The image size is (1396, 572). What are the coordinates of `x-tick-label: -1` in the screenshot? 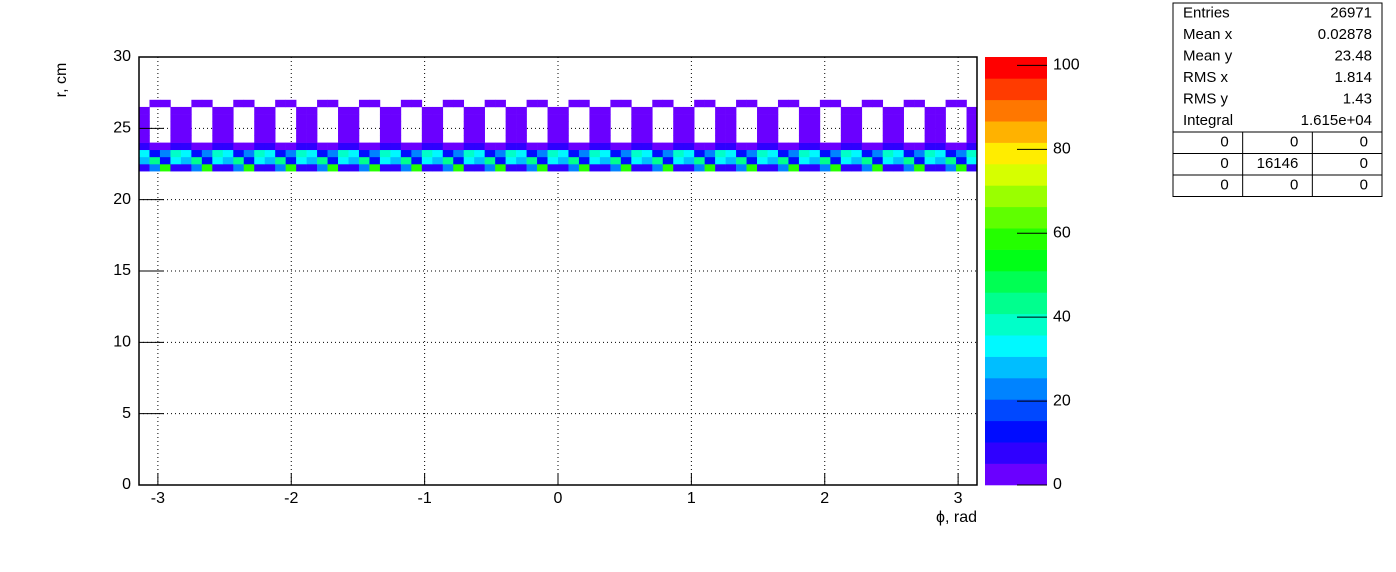 It's located at (425, 498).